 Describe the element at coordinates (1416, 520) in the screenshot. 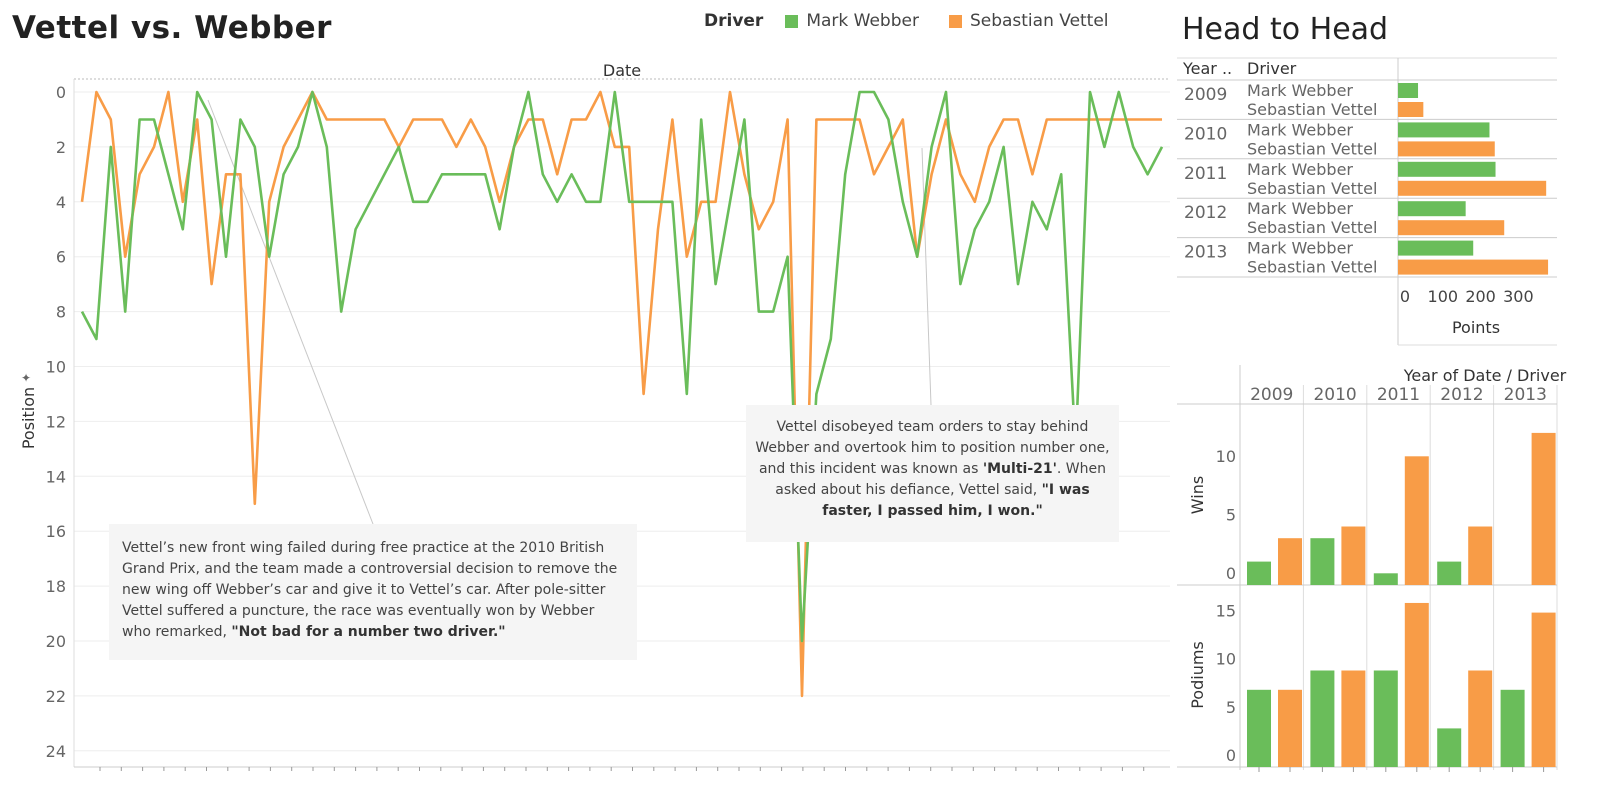

I see `wp-bar-wins-vettel-2011` at that location.